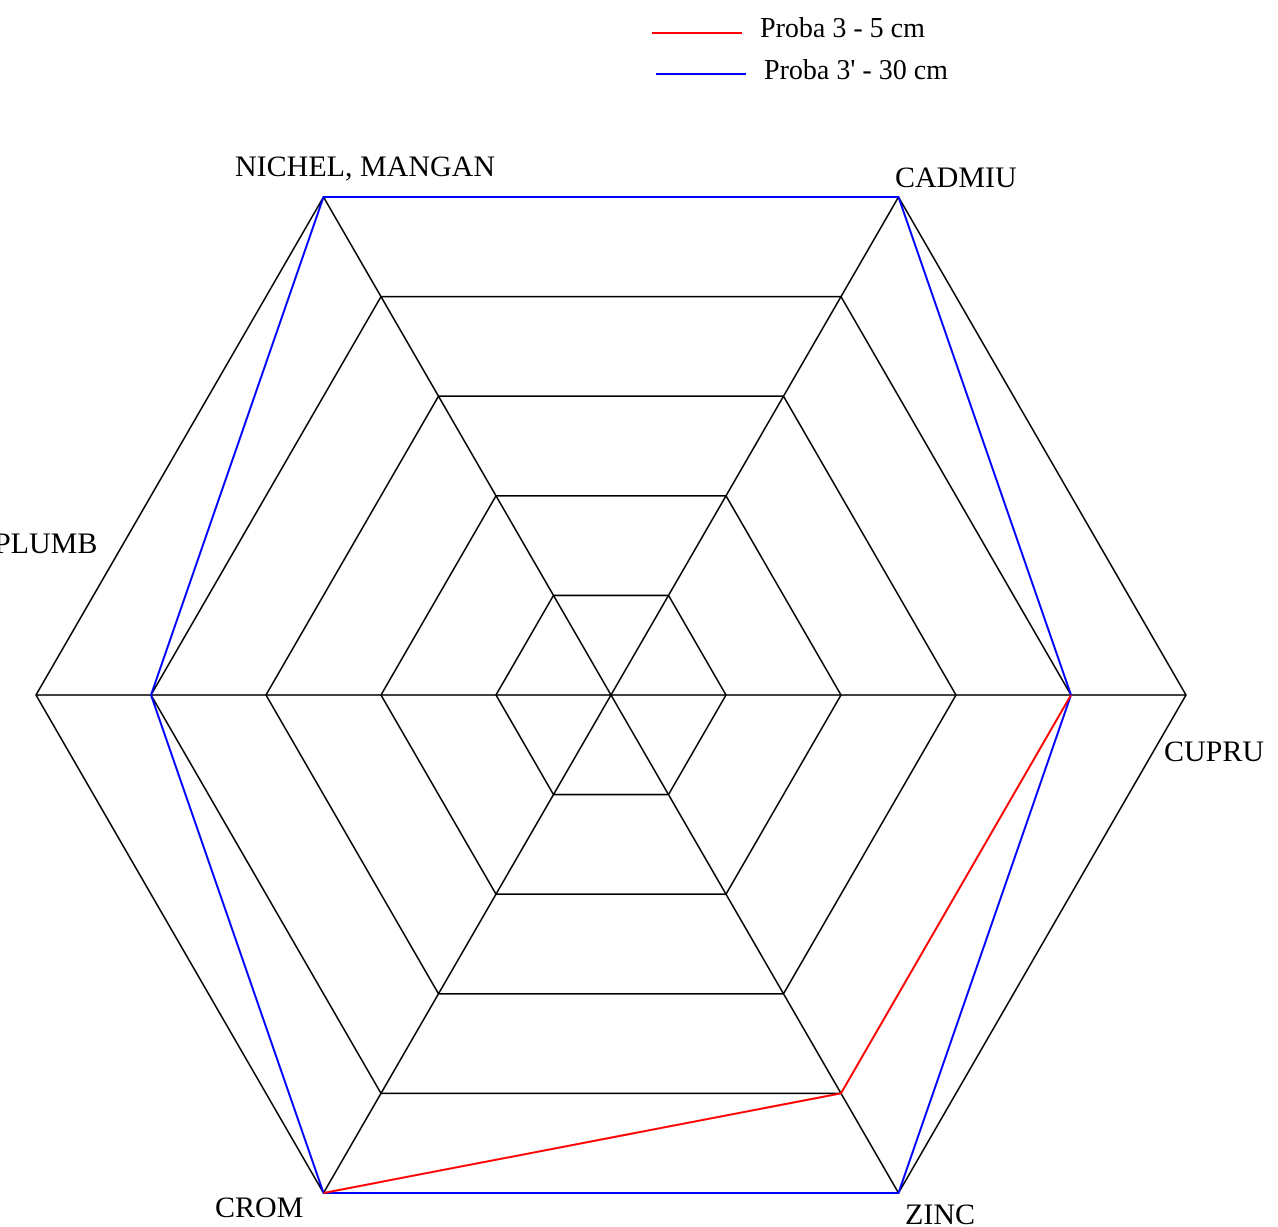  Describe the element at coordinates (1214, 751) in the screenshot. I see `axis-label-cupru: CUPRU` at that location.